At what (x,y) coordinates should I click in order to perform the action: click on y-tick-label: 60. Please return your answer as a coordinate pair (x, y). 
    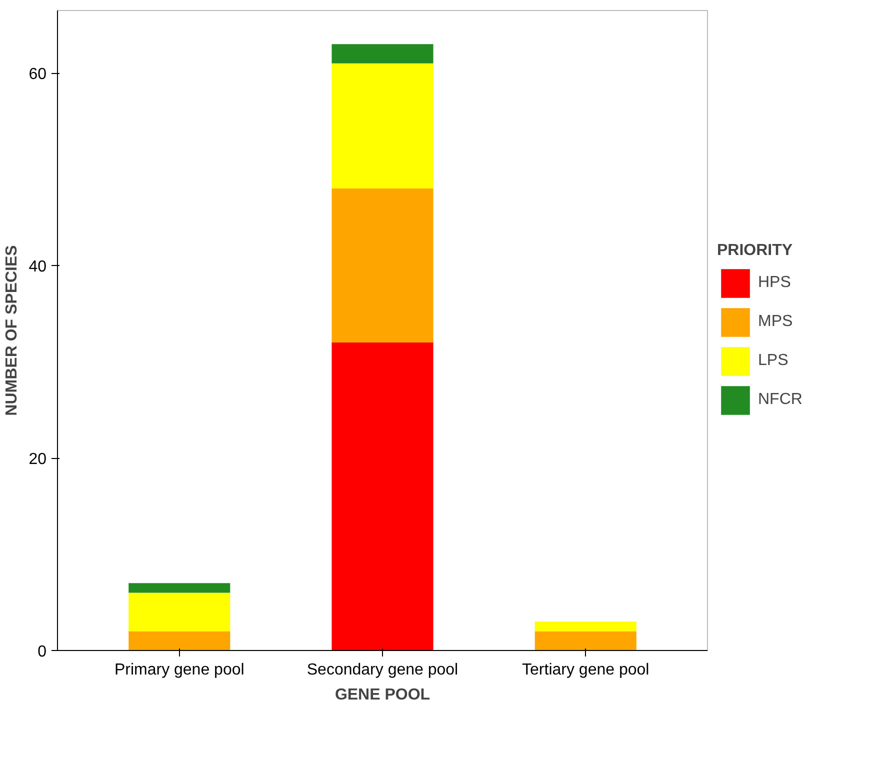
    Looking at the image, I should click on (37, 75).